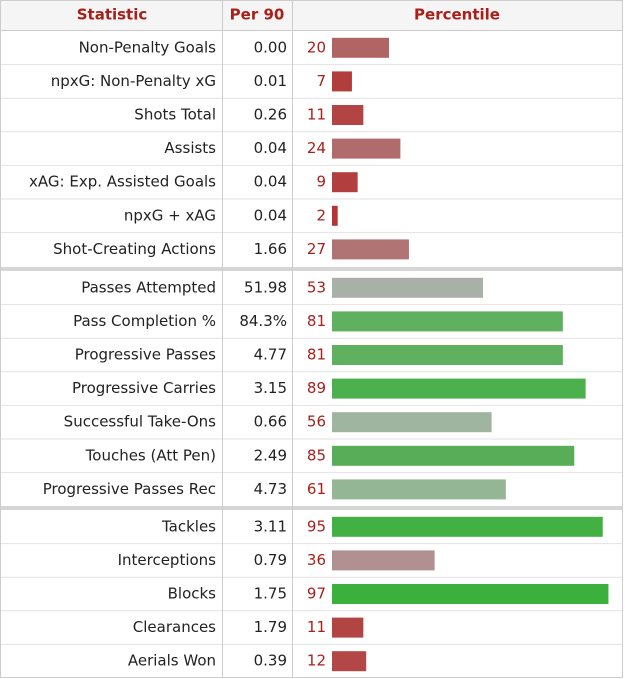  Describe the element at coordinates (316, 249) in the screenshot. I see `percentile-value: 27` at that location.